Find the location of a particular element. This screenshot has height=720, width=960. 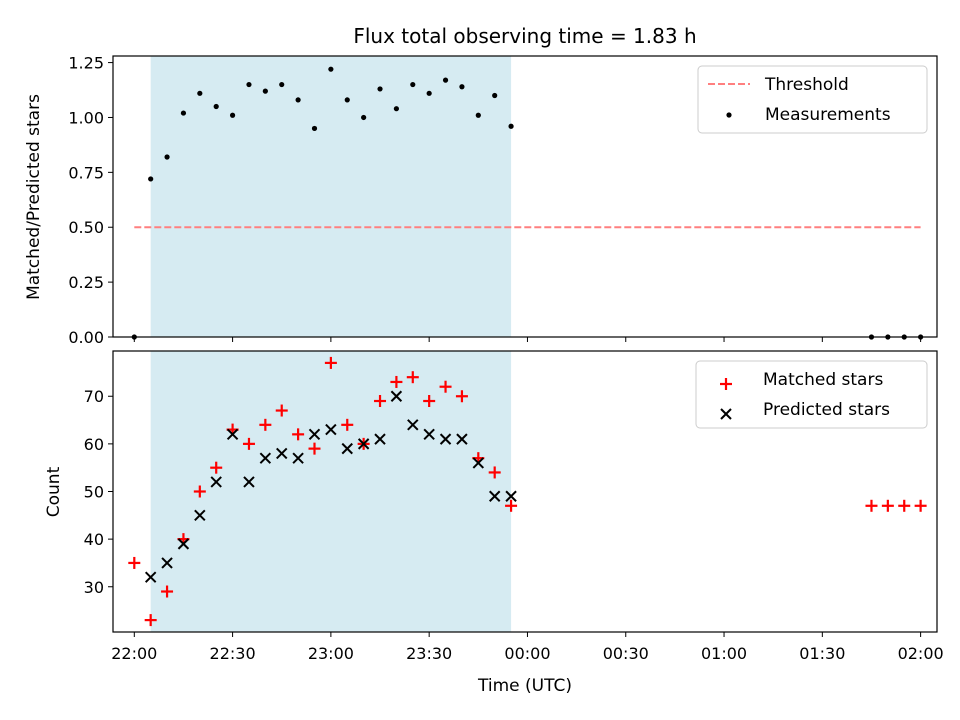

xtick-label: 22:00 is located at coordinates (134, 653).